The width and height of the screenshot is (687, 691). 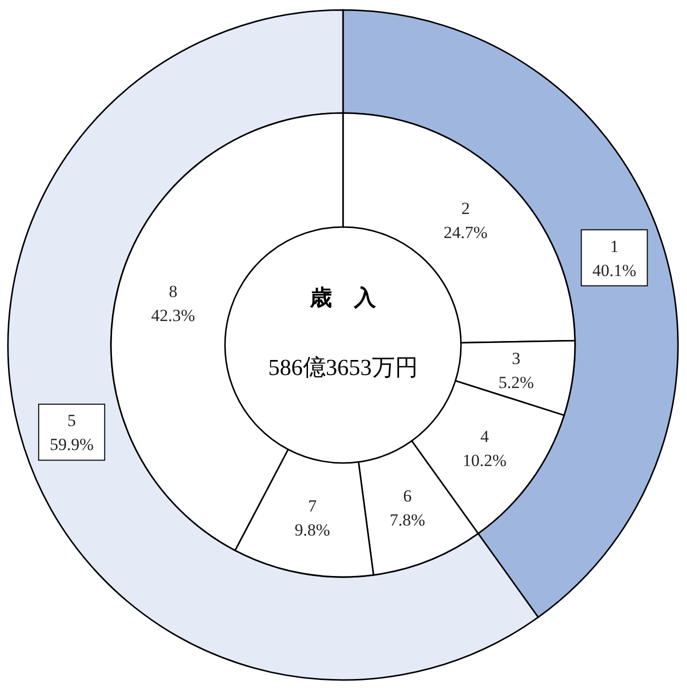 I want to click on slice-label: 8, so click(x=173, y=292).